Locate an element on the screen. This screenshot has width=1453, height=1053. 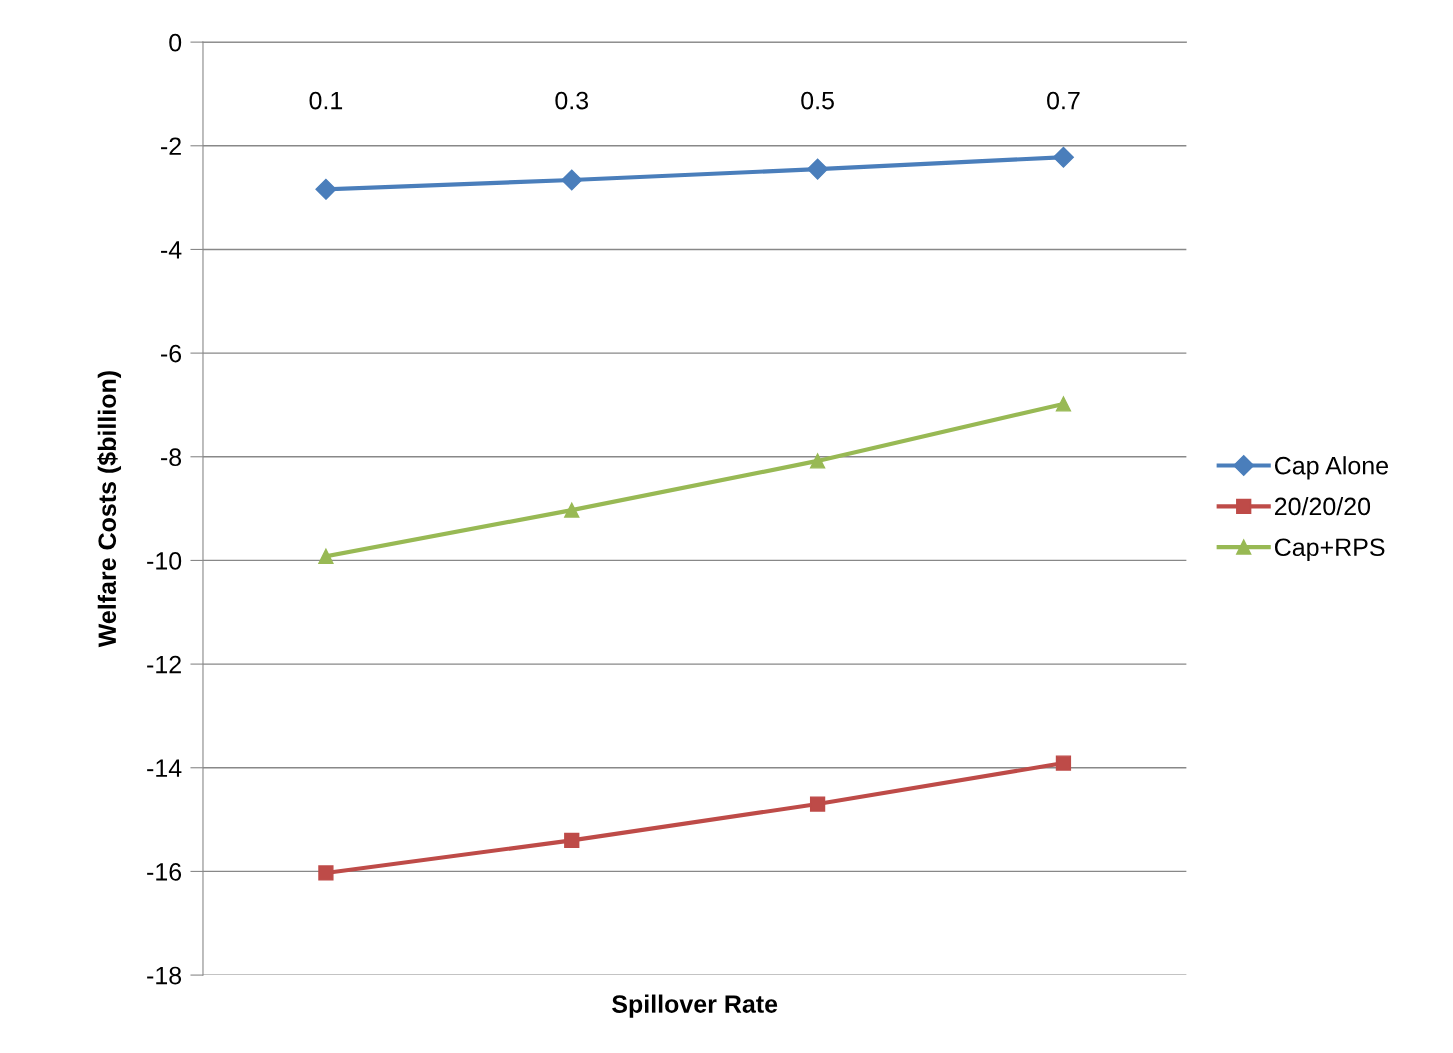
y-tick-label: -12 is located at coordinates (164, 664).